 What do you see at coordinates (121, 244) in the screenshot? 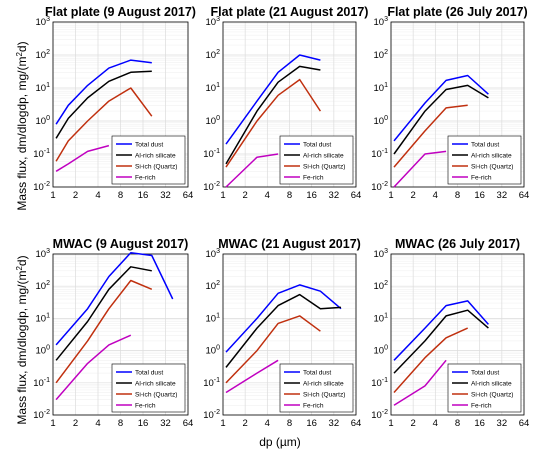
I see `chart-title: MWAC (9 August 2017)` at bounding box center [121, 244].